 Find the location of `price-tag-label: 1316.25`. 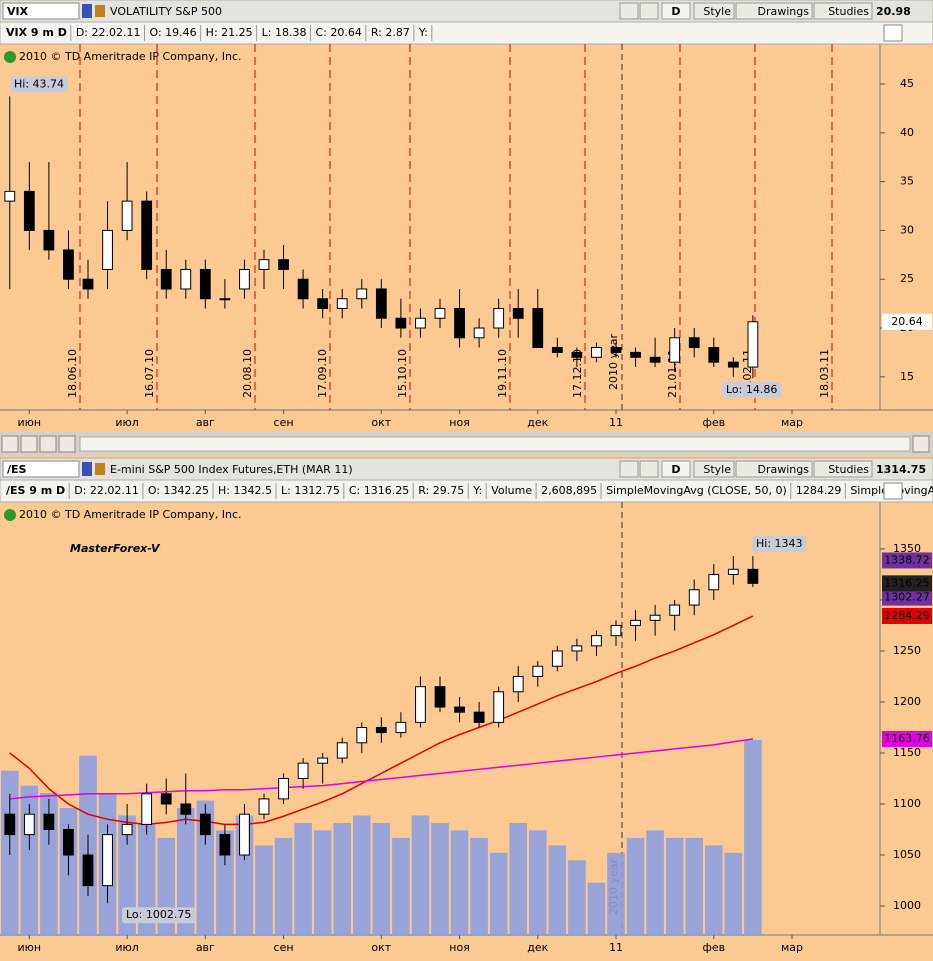

price-tag-label: 1316.25 is located at coordinates (907, 582).